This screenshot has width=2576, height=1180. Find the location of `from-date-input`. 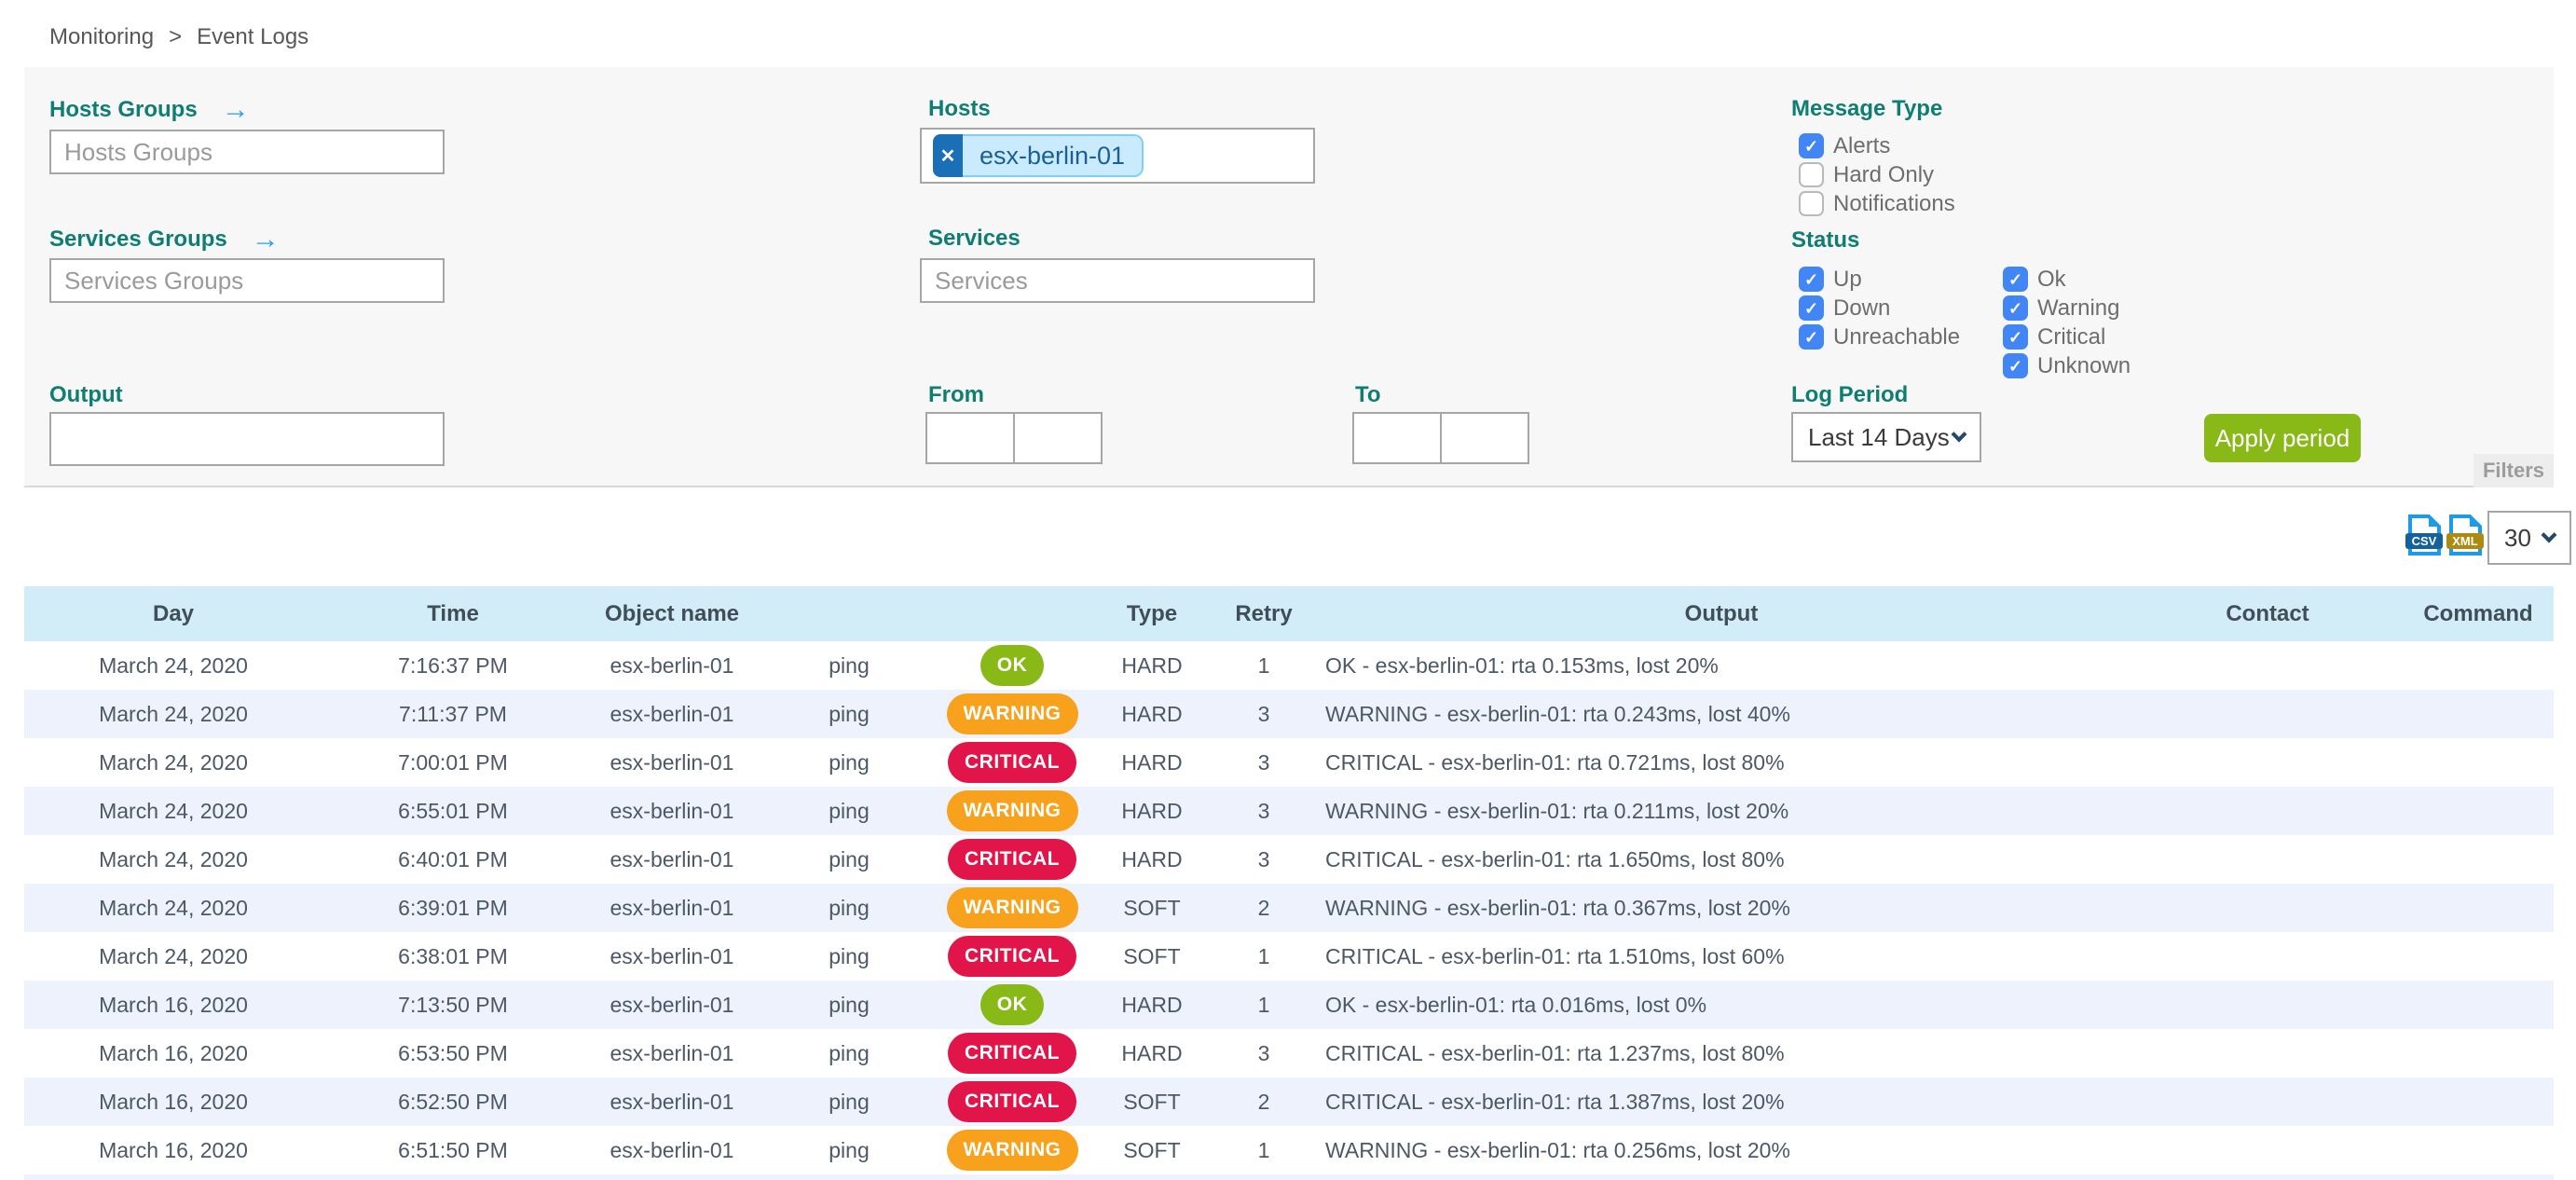

from-date-input is located at coordinates (970, 438).